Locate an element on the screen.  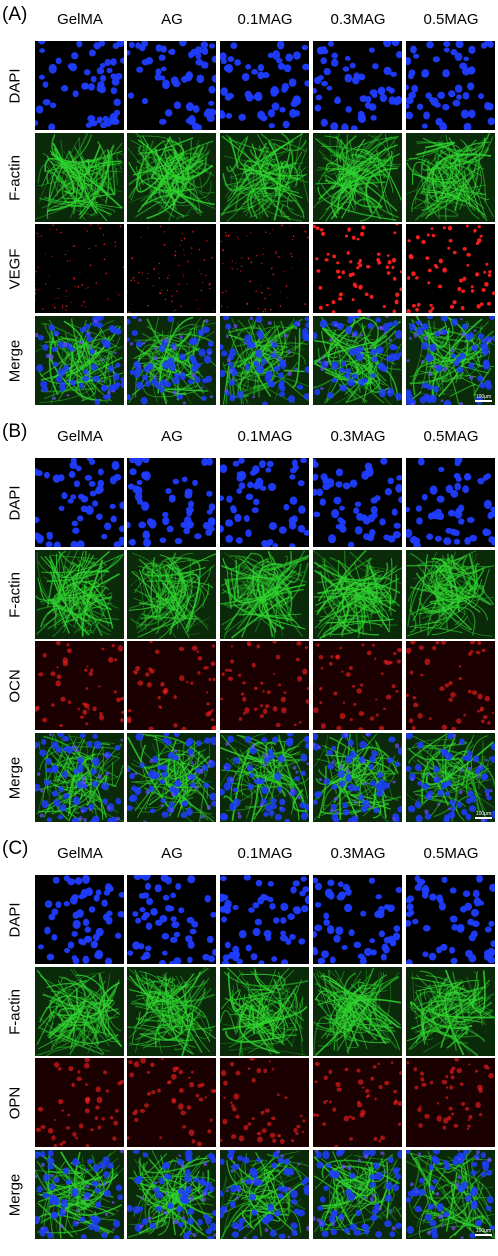
row-label-text: VEGF is located at coordinates (15, 269).